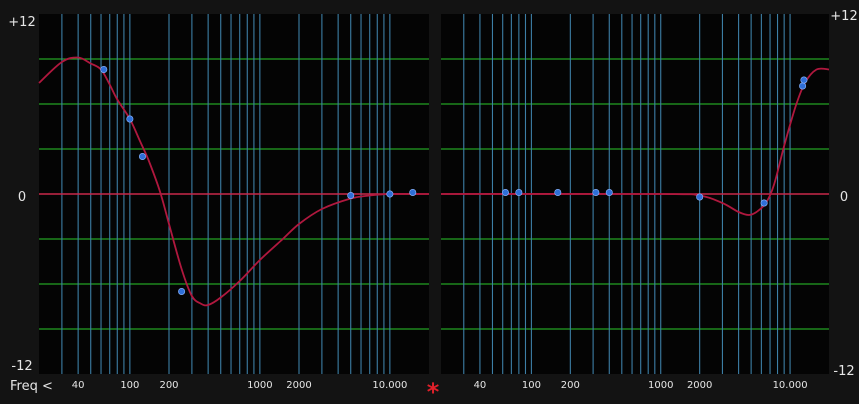 Image resolution: width=859 pixels, height=404 pixels. Describe the element at coordinates (843, 371) in the screenshot. I see `db-label-bottom-right: -12` at that location.